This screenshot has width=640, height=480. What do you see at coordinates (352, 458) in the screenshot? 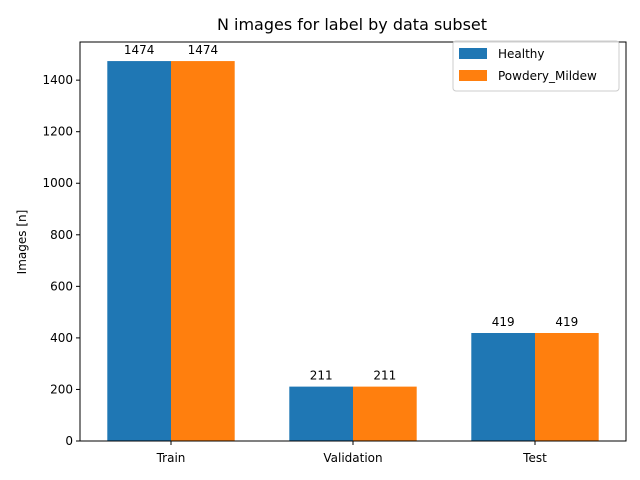
I see `x-tick-label: Validation` at bounding box center [352, 458].